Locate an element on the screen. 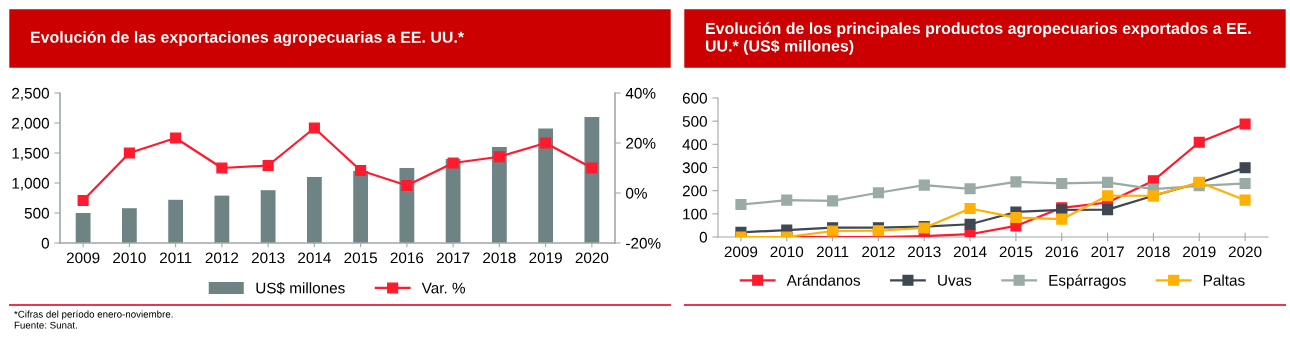 This screenshot has width=1290, height=348. legend-label: US$ millones is located at coordinates (300, 288).